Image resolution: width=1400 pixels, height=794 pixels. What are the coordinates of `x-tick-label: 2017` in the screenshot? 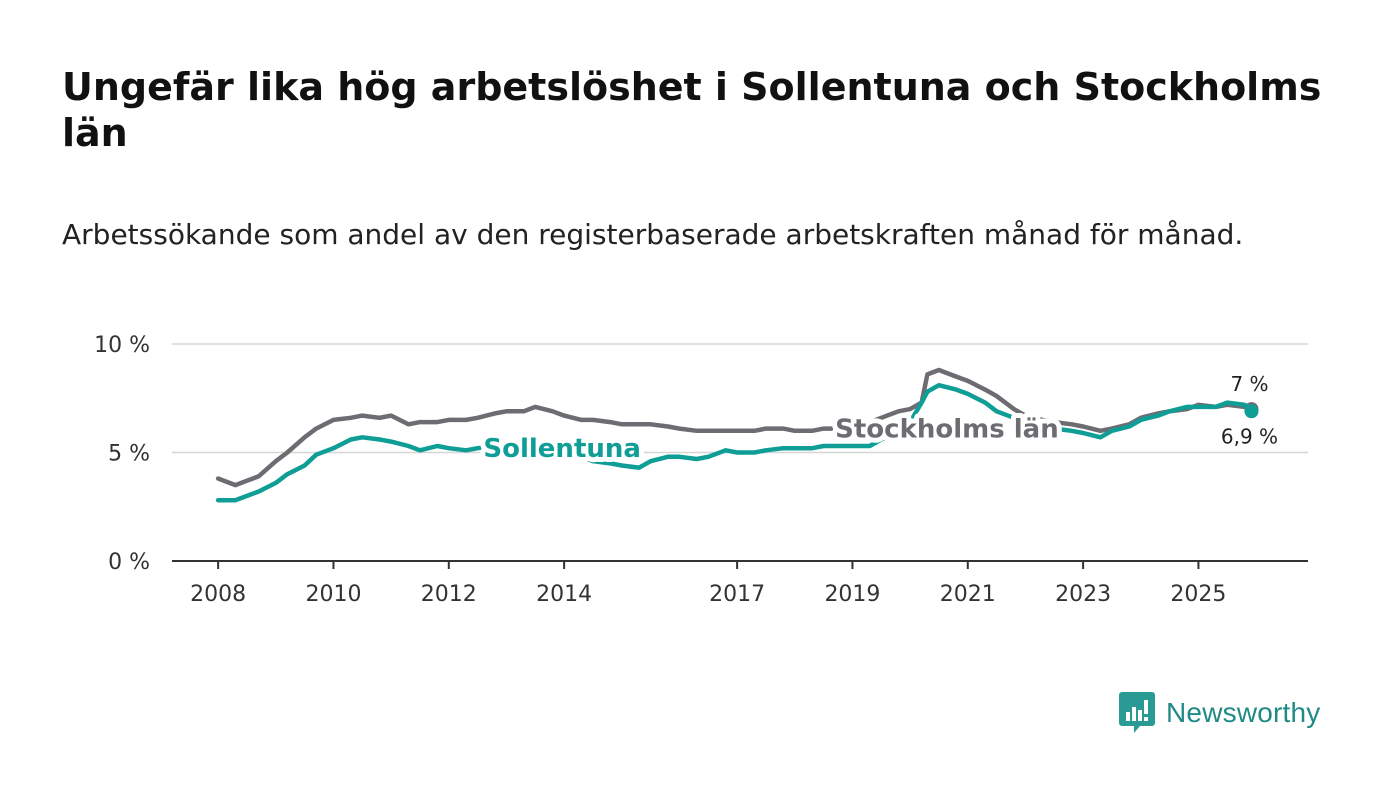 It's located at (737, 594).